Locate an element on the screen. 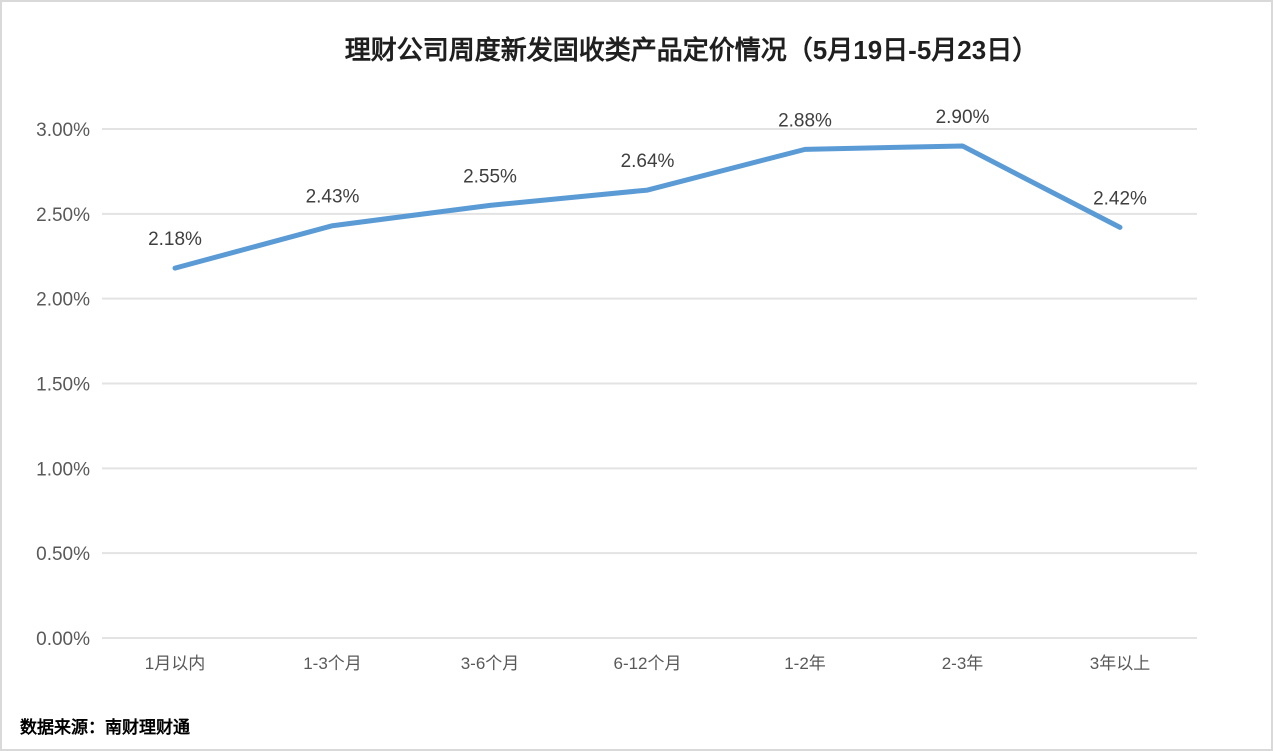 This screenshot has height=751, width=1273. y-axis-tick-label: 0.50% is located at coordinates (63, 554).